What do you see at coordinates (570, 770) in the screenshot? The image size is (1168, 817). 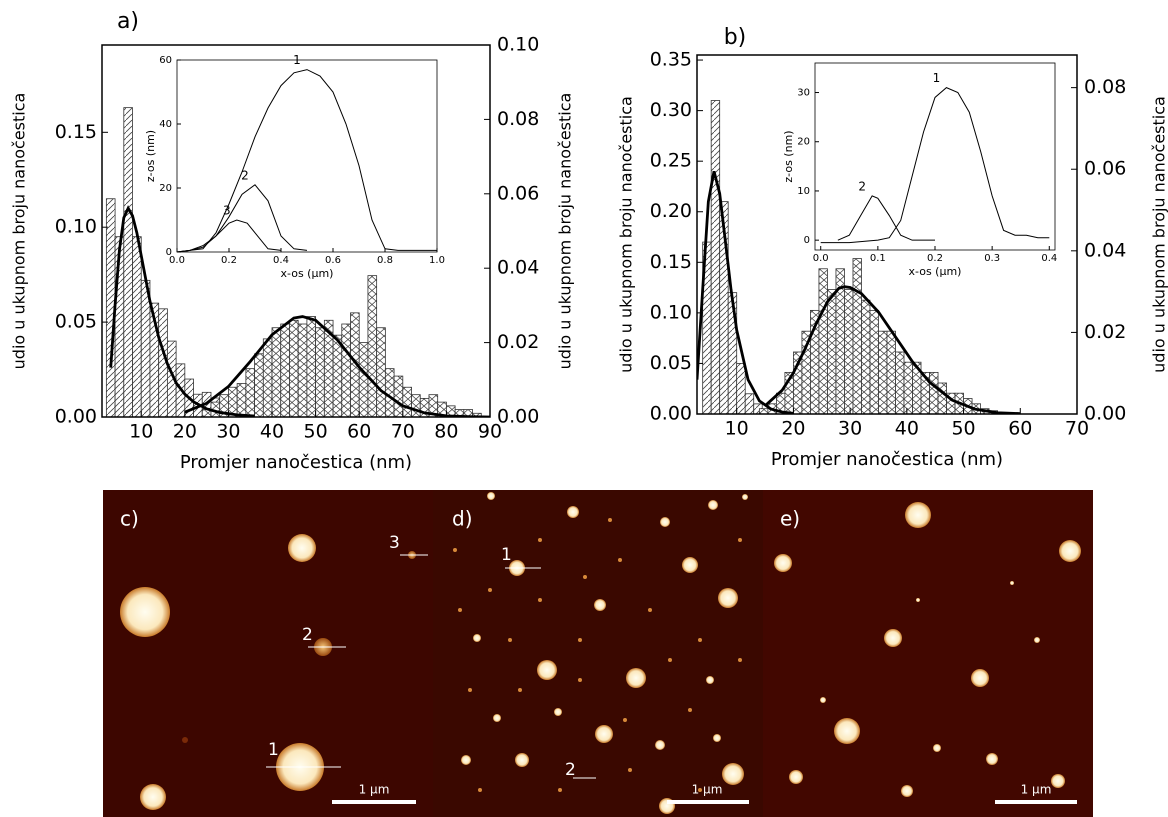 I see `profile-marker: 2` at bounding box center [570, 770].